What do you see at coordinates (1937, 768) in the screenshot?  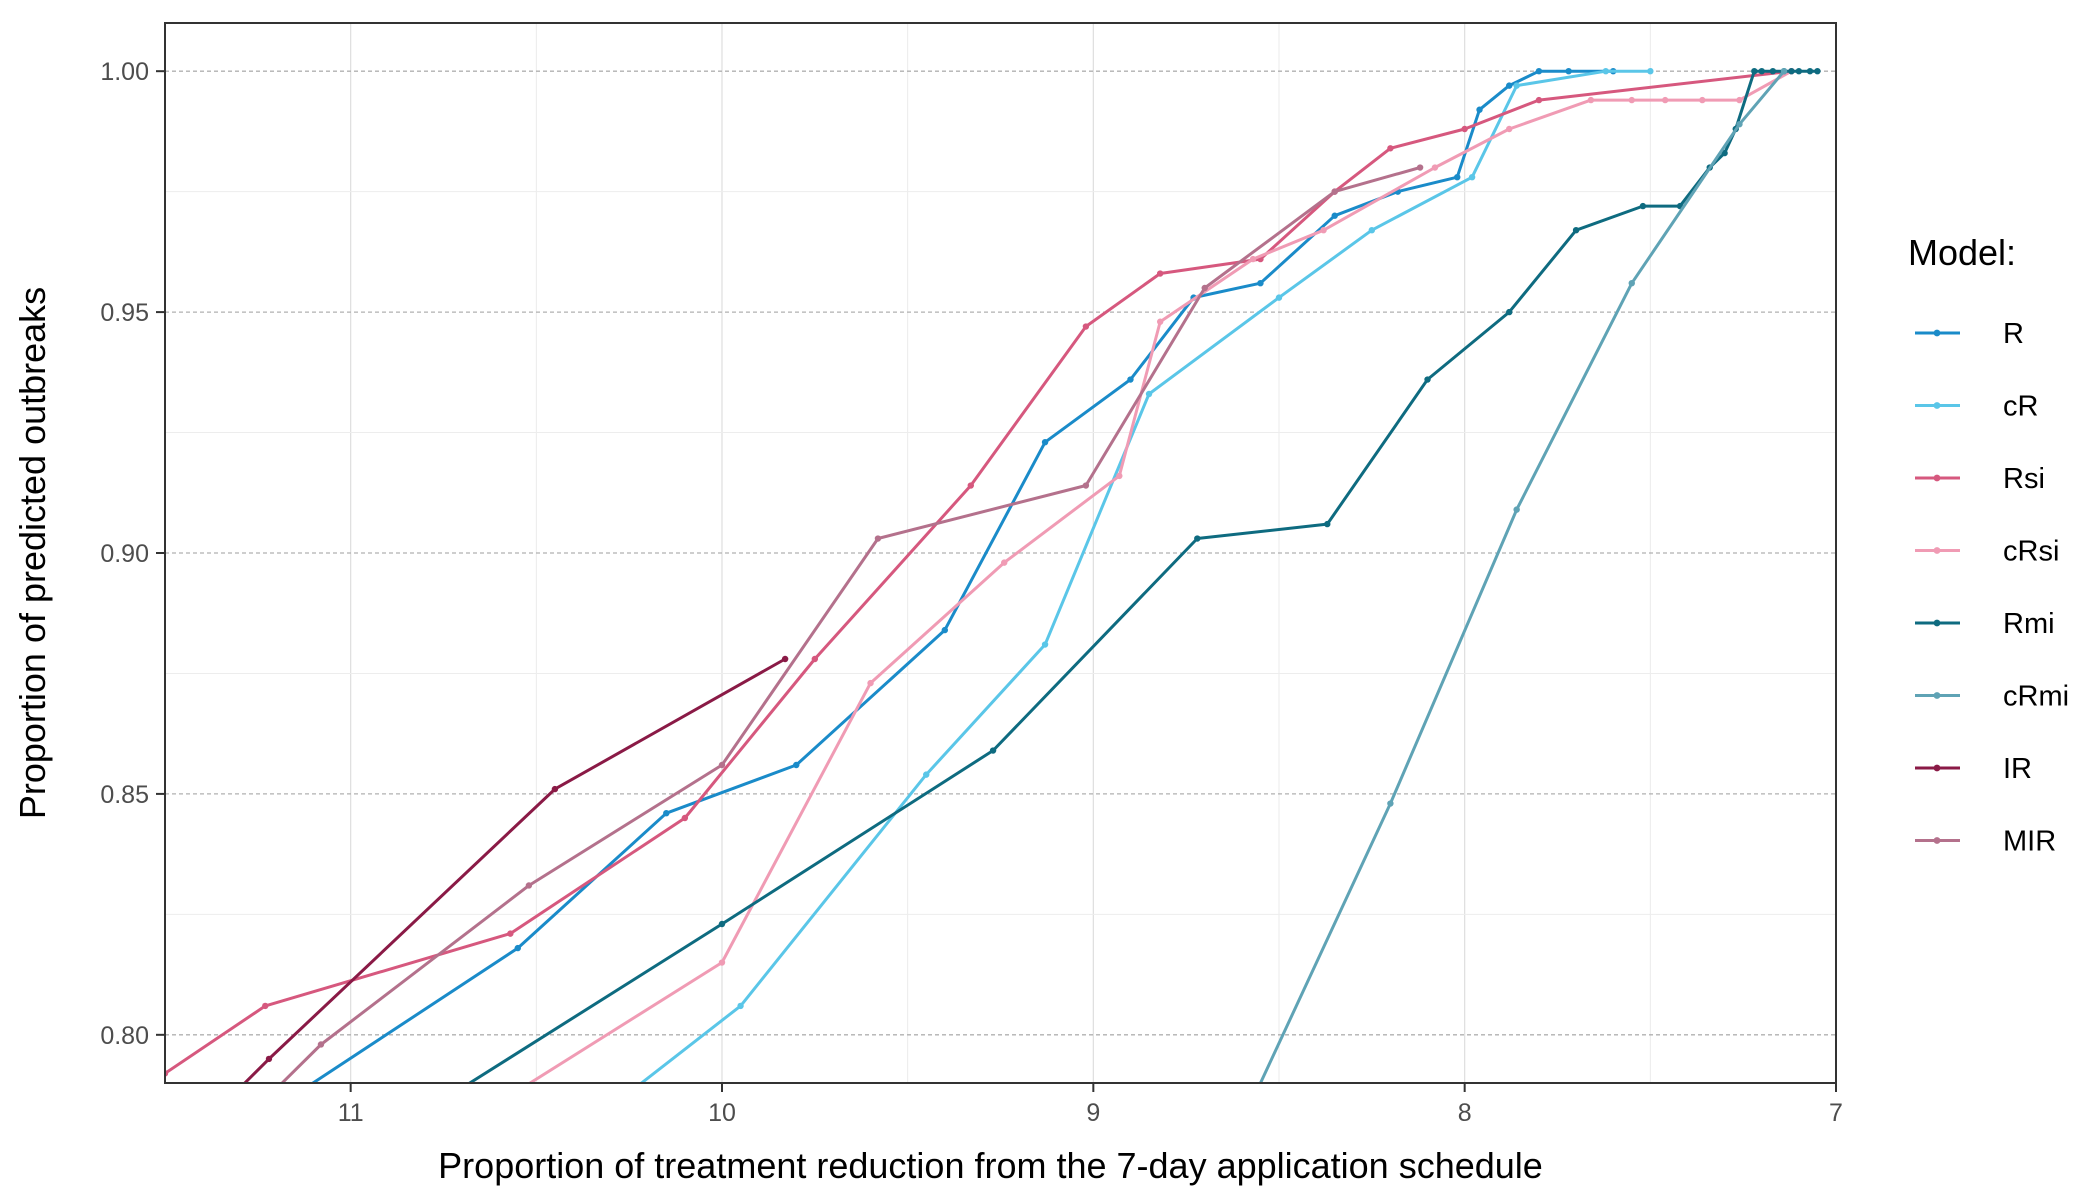 I see `legend-key-point-ir` at bounding box center [1937, 768].